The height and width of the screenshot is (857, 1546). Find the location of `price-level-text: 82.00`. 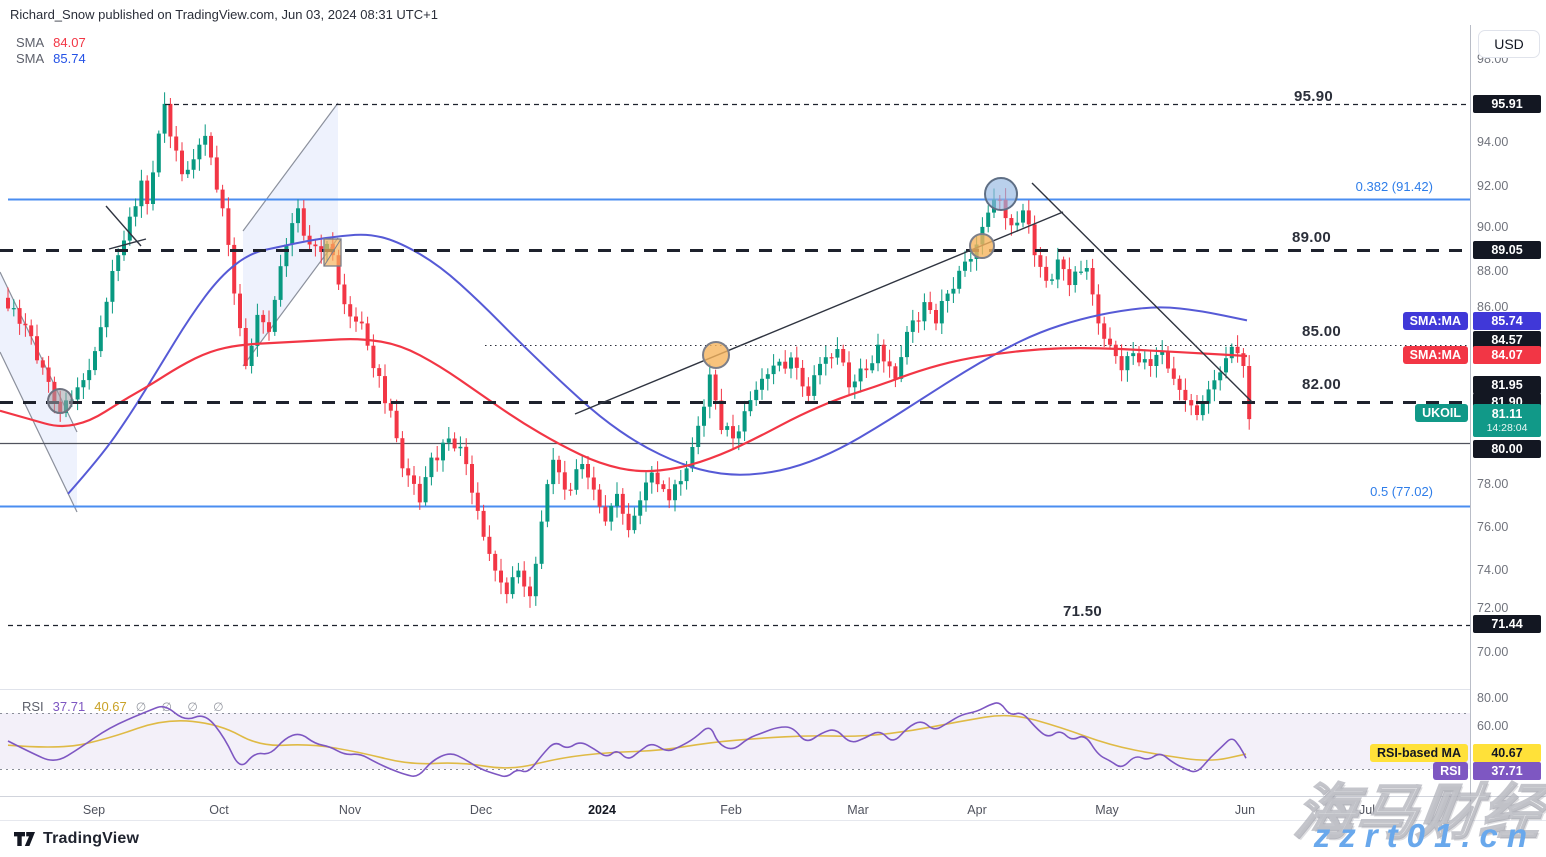

price-level-text: 82.00 is located at coordinates (1322, 384).